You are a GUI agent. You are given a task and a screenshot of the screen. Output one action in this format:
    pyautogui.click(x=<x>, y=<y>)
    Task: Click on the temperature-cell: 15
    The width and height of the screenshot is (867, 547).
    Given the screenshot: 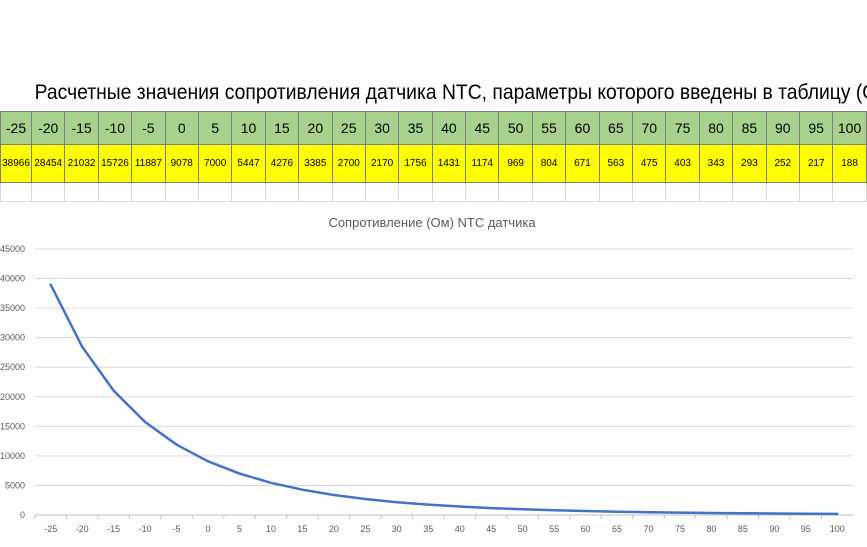 What is the action you would take?
    pyautogui.click(x=282, y=128)
    